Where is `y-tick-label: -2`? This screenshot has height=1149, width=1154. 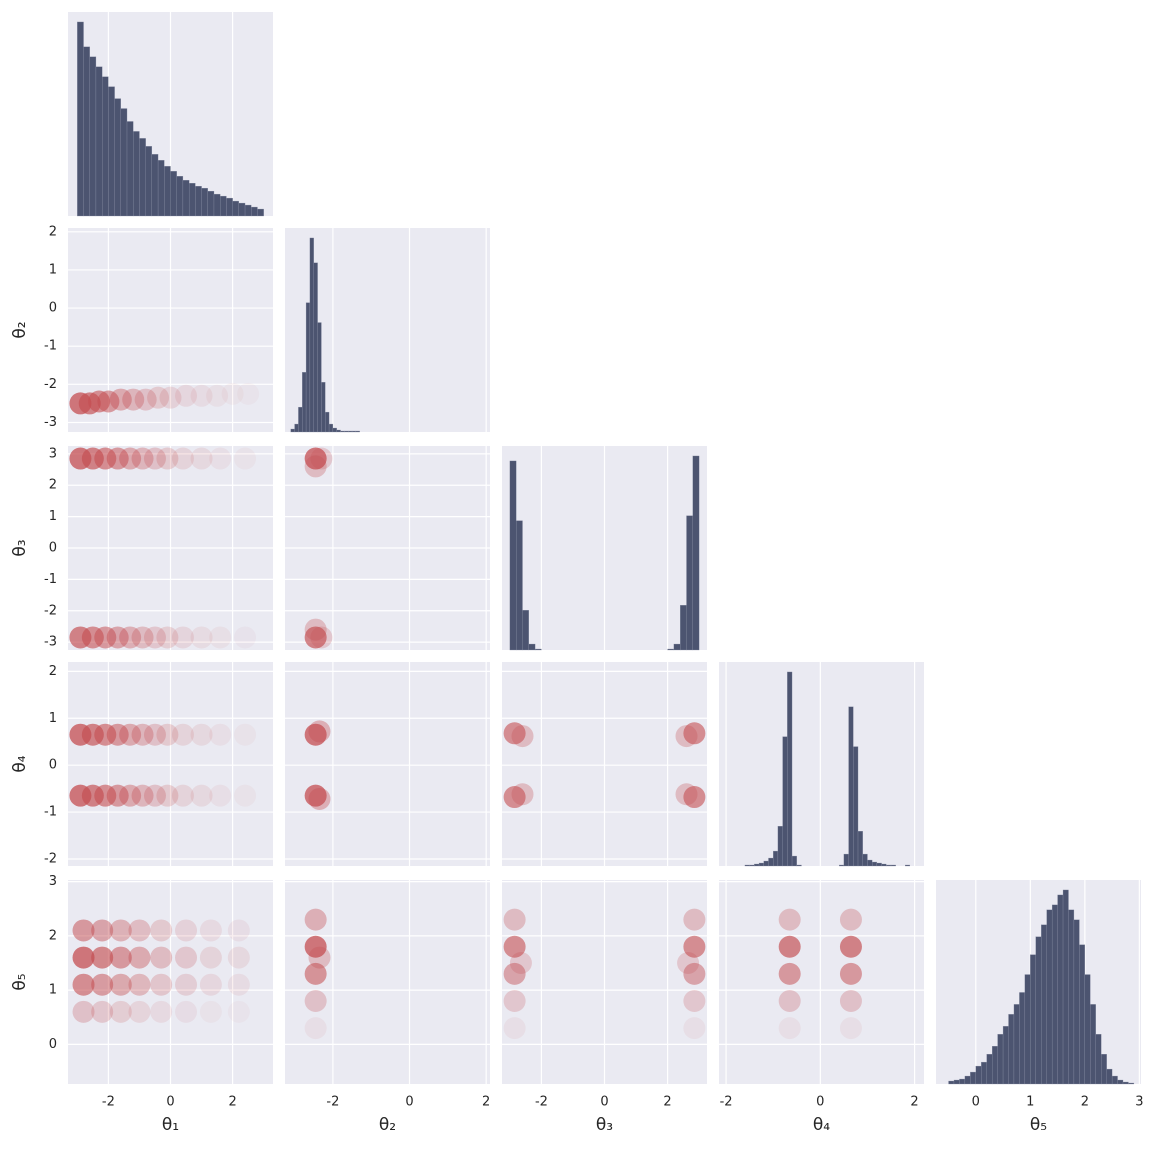 y-tick-label: -2 is located at coordinates (50, 858).